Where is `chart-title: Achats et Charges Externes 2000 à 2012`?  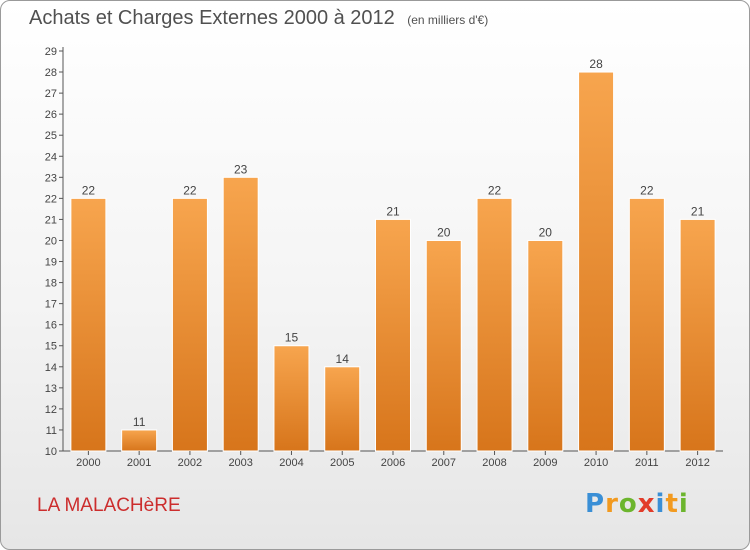
chart-title: Achats et Charges Externes 2000 à 2012 is located at coordinates (212, 18).